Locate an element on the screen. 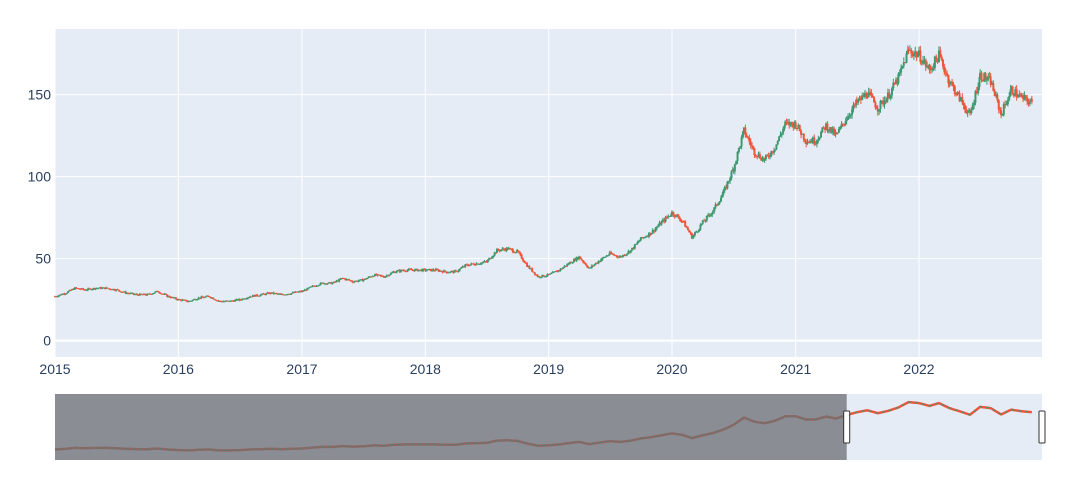  x-tick-label: 2020 is located at coordinates (671, 369).